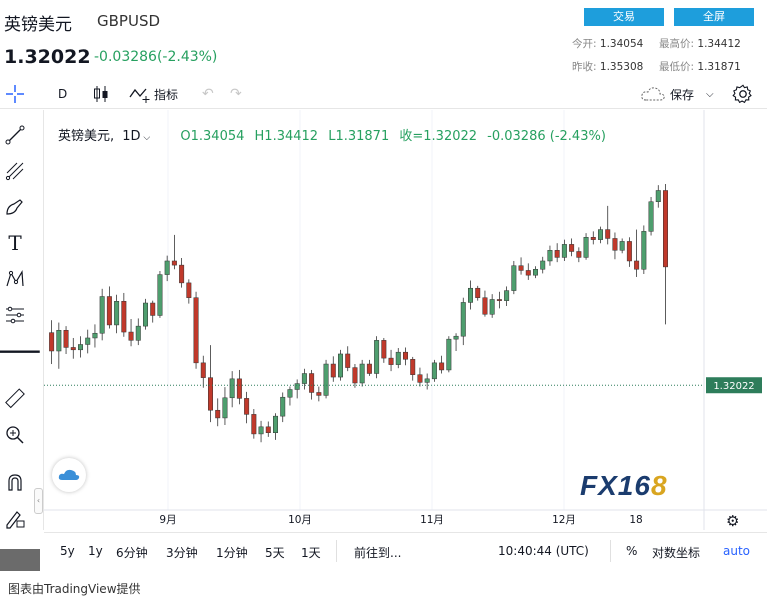 The width and height of the screenshot is (767, 601). What do you see at coordinates (15, 483) in the screenshot?
I see `magnet-tool` at bounding box center [15, 483].